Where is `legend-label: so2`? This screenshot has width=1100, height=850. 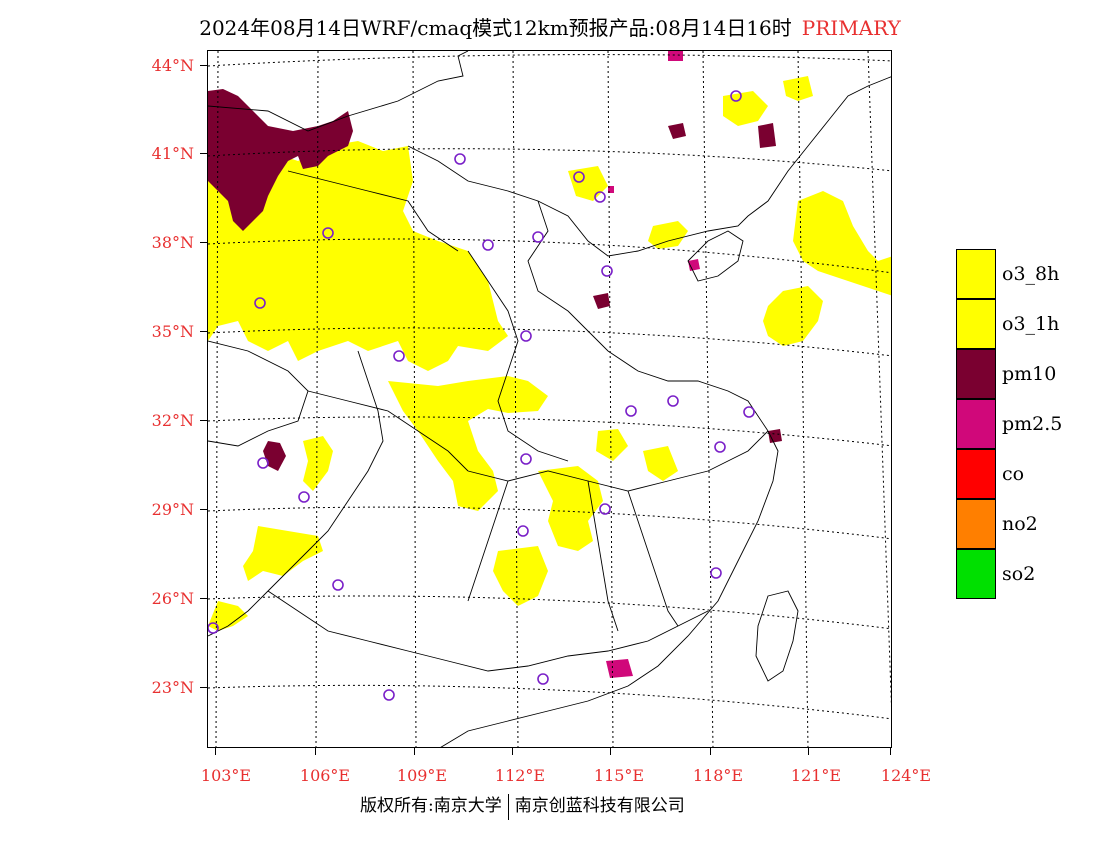
legend-label: so2 is located at coordinates (1019, 574).